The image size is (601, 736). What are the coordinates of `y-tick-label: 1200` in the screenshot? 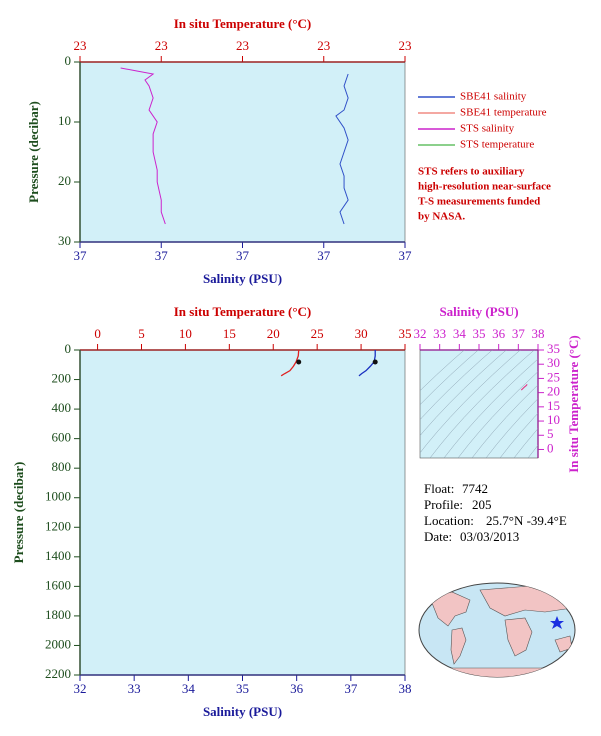 It's located at (58, 525).